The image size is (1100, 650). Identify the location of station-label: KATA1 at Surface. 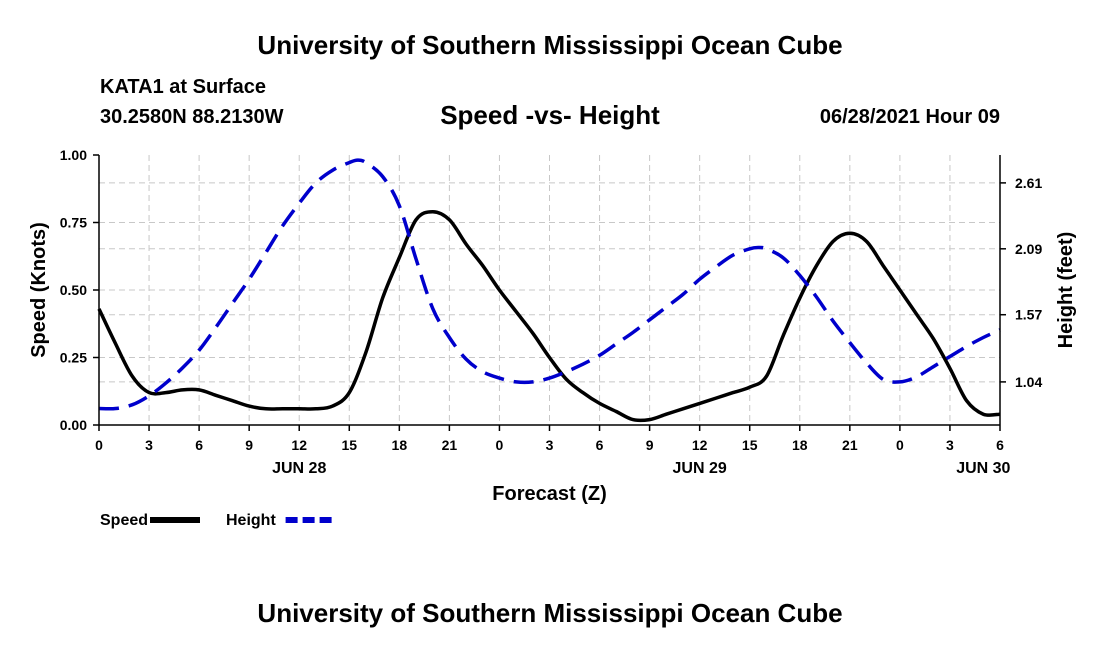
(183, 87).